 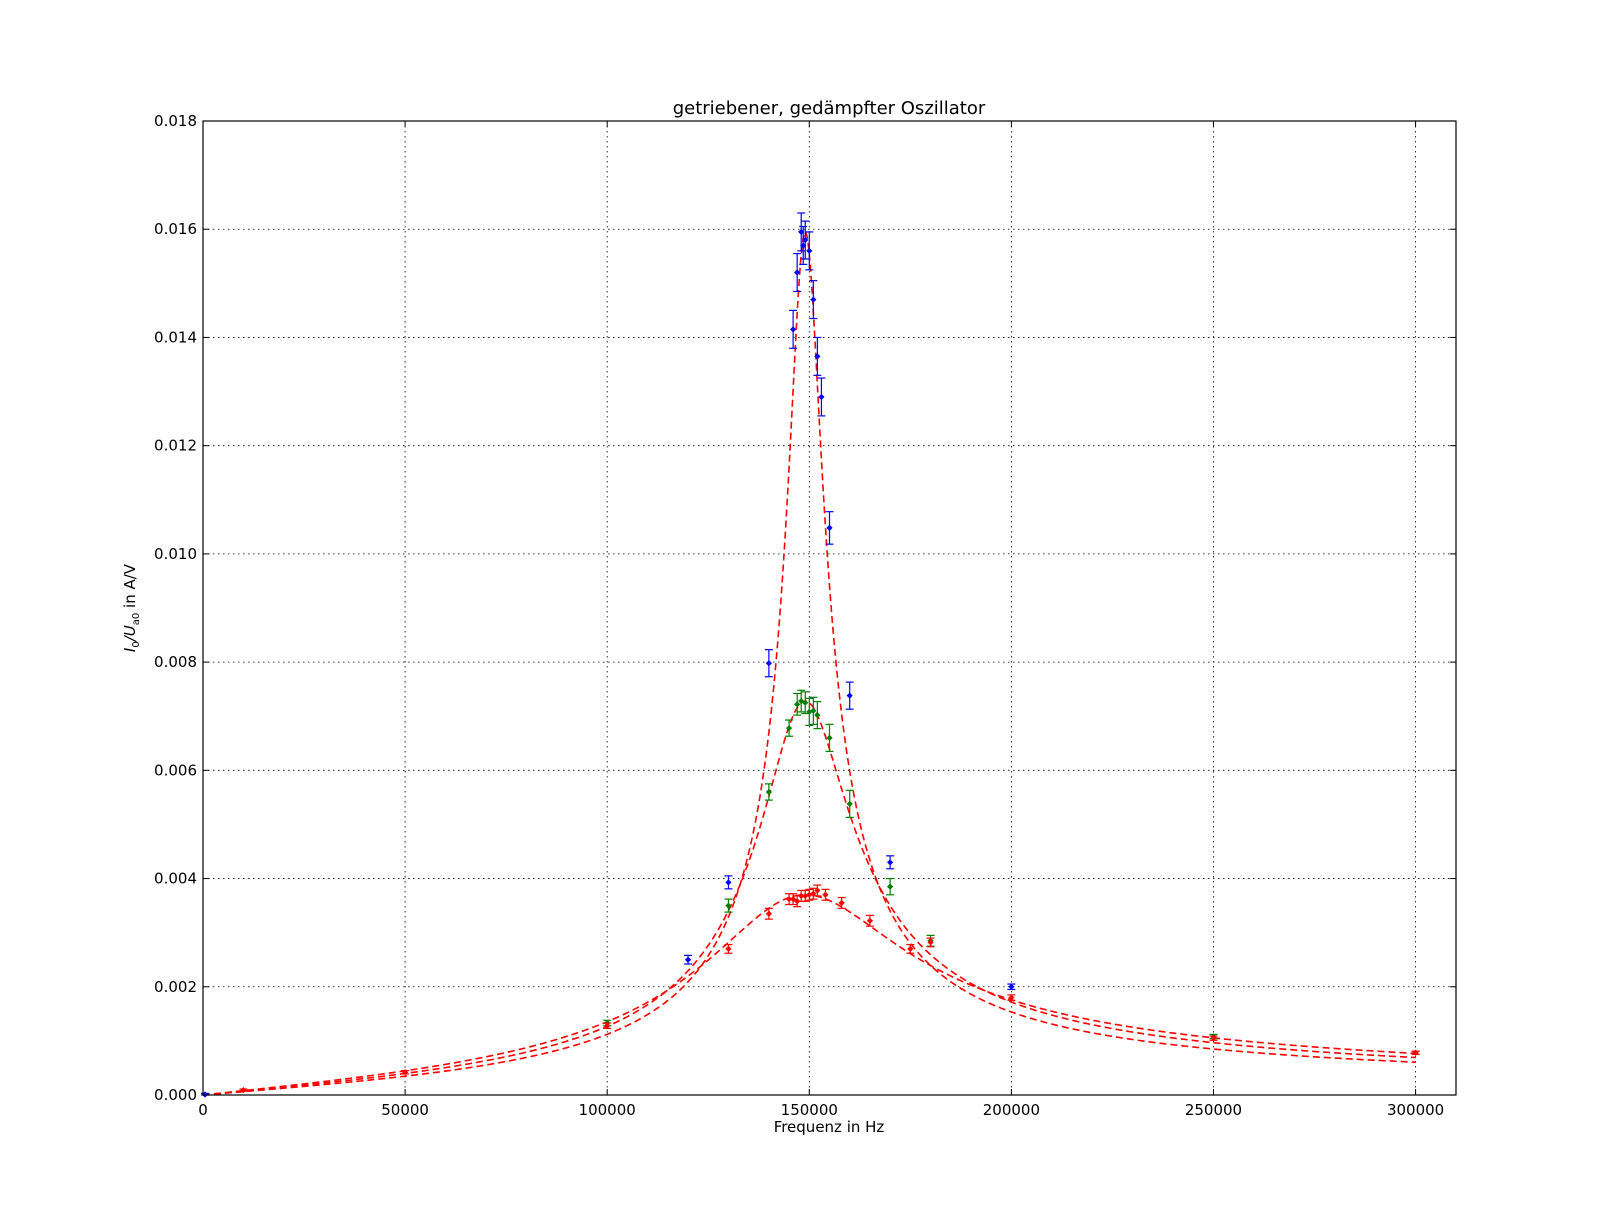 I want to click on y-label-current-sub: 0, so click(x=136, y=644).